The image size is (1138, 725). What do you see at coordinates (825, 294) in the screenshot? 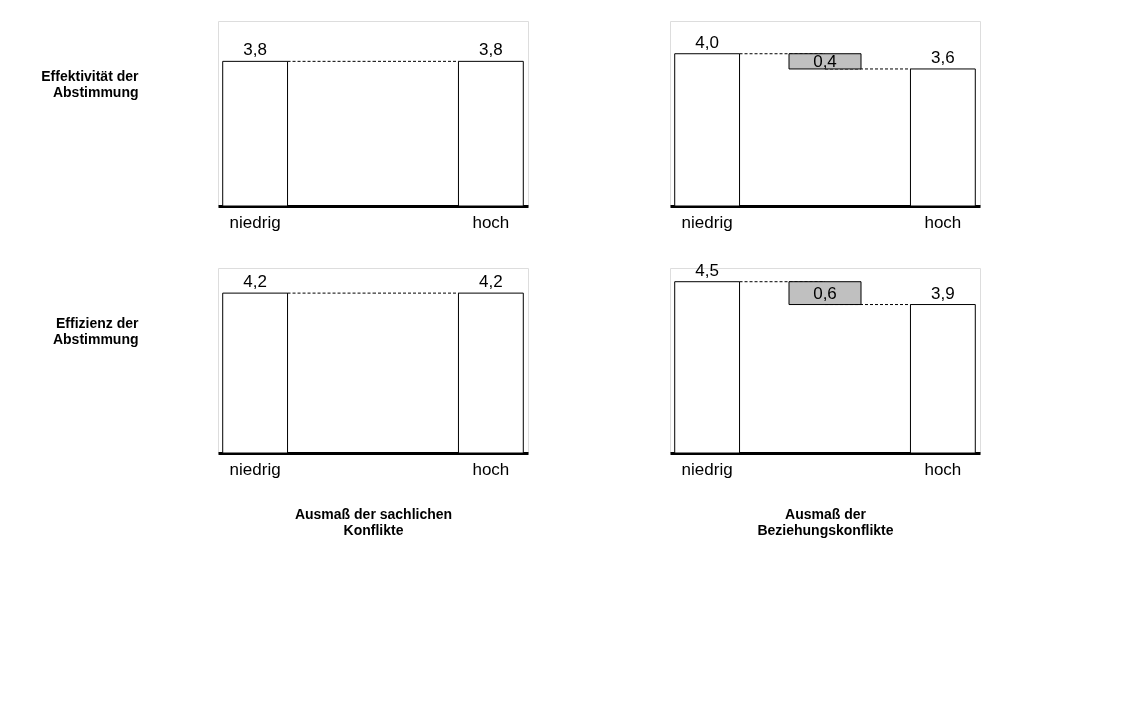
I see `annotation: 0,6` at bounding box center [825, 294].